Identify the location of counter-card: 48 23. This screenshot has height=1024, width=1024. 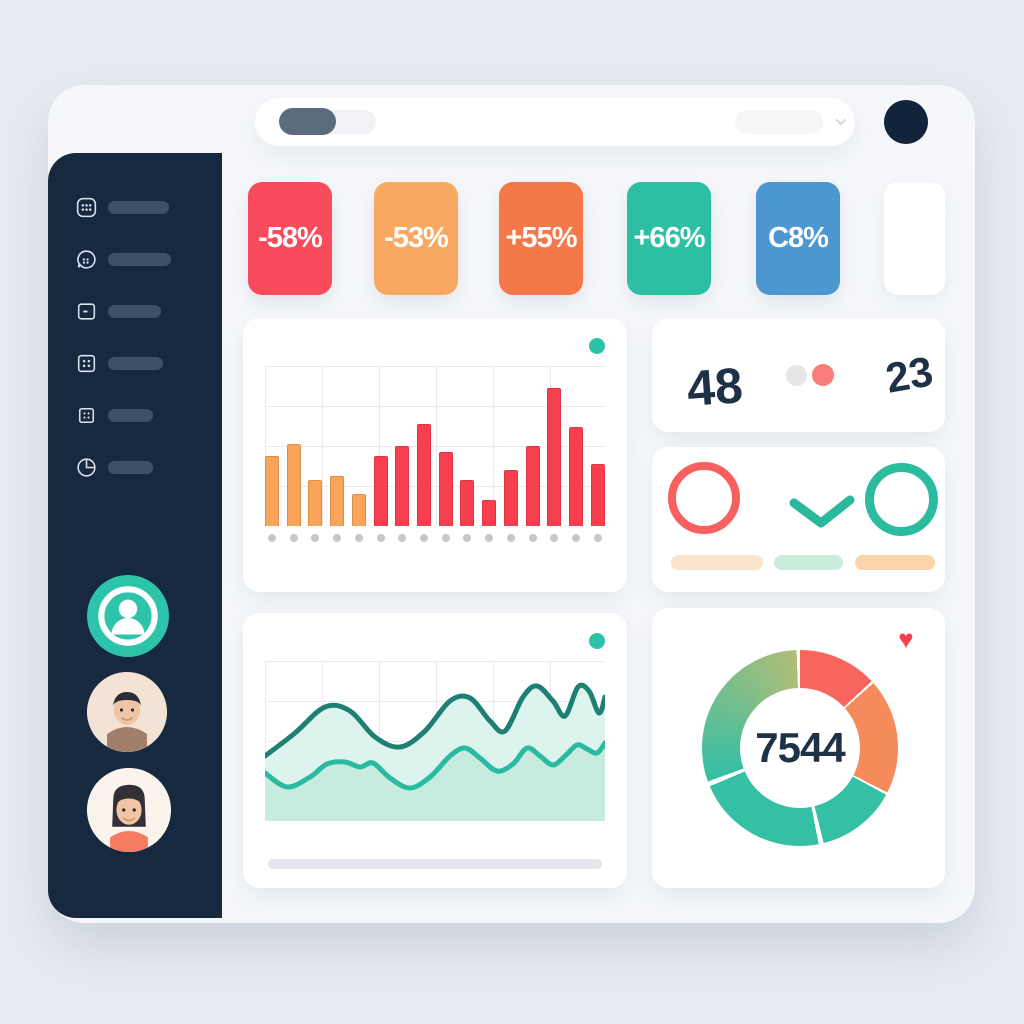
(798, 375).